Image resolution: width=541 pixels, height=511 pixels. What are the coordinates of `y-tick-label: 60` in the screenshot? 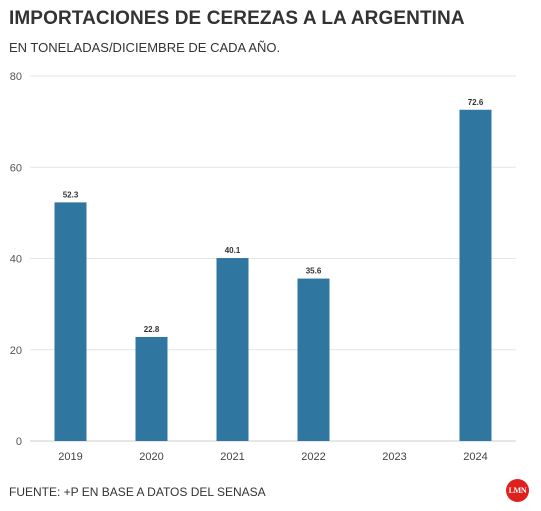 It's located at (16, 168).